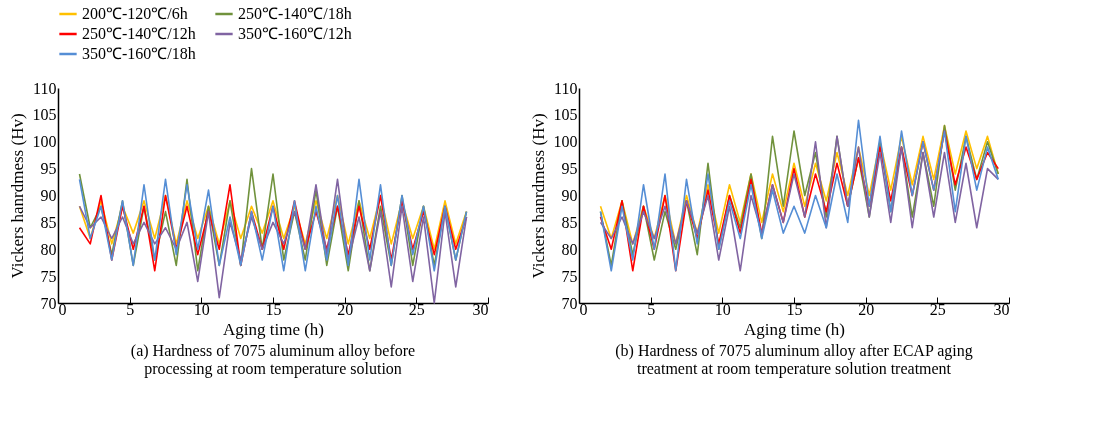 Image resolution: width=1102 pixels, height=432 pixels. Describe the element at coordinates (273, 360) in the screenshot. I see `text: (a) Hardness of 7075 aluminum alloy before processing at room temperature solution` at that location.